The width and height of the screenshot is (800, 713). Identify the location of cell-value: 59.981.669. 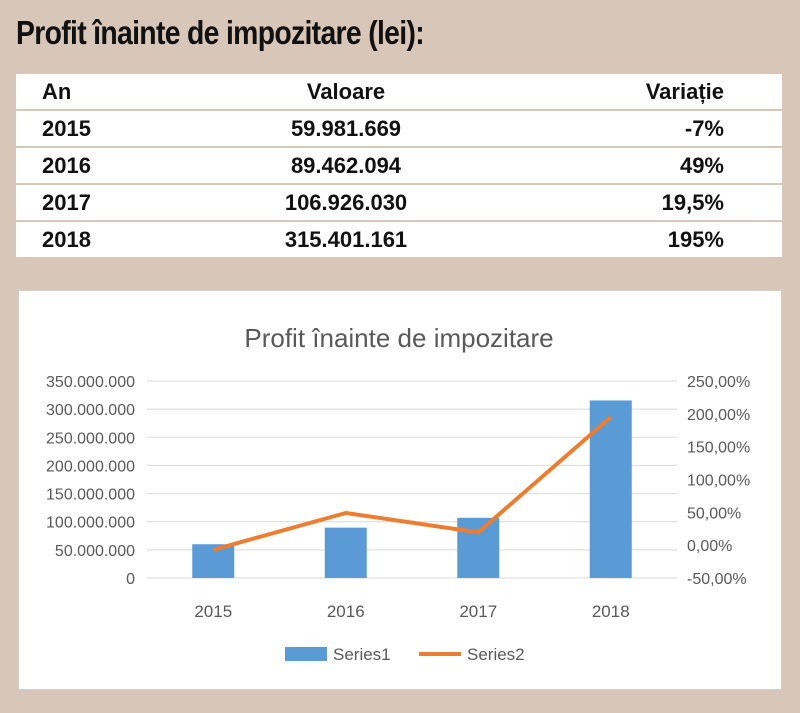
(346, 129).